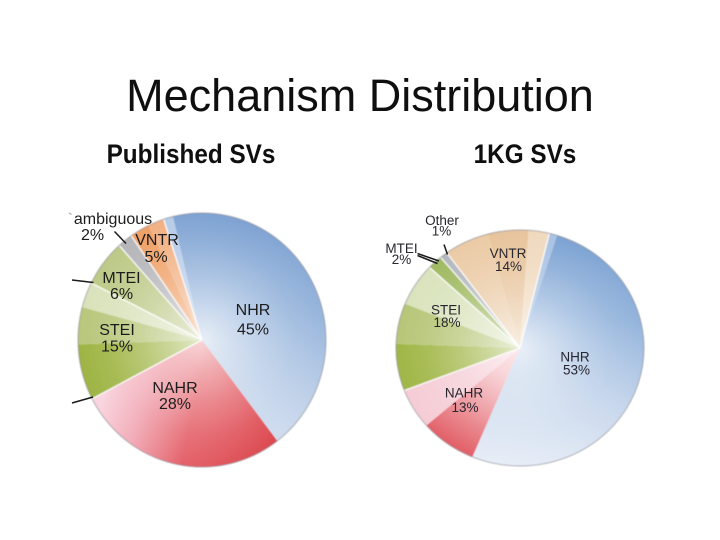  What do you see at coordinates (113, 219) in the screenshot?
I see `svg-text: ambiguous` at bounding box center [113, 219].